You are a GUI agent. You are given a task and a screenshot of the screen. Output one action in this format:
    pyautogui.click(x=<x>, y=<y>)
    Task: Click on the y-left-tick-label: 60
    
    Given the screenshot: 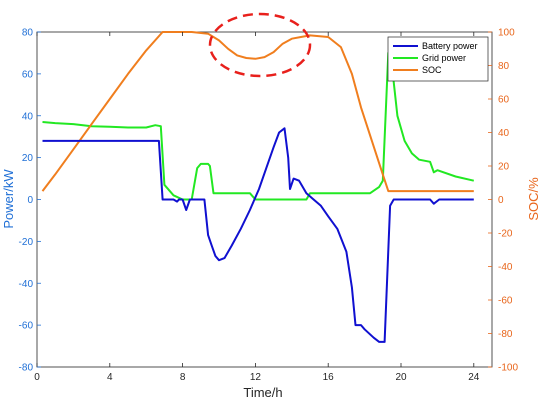 What is the action you would take?
    pyautogui.click(x=28, y=74)
    